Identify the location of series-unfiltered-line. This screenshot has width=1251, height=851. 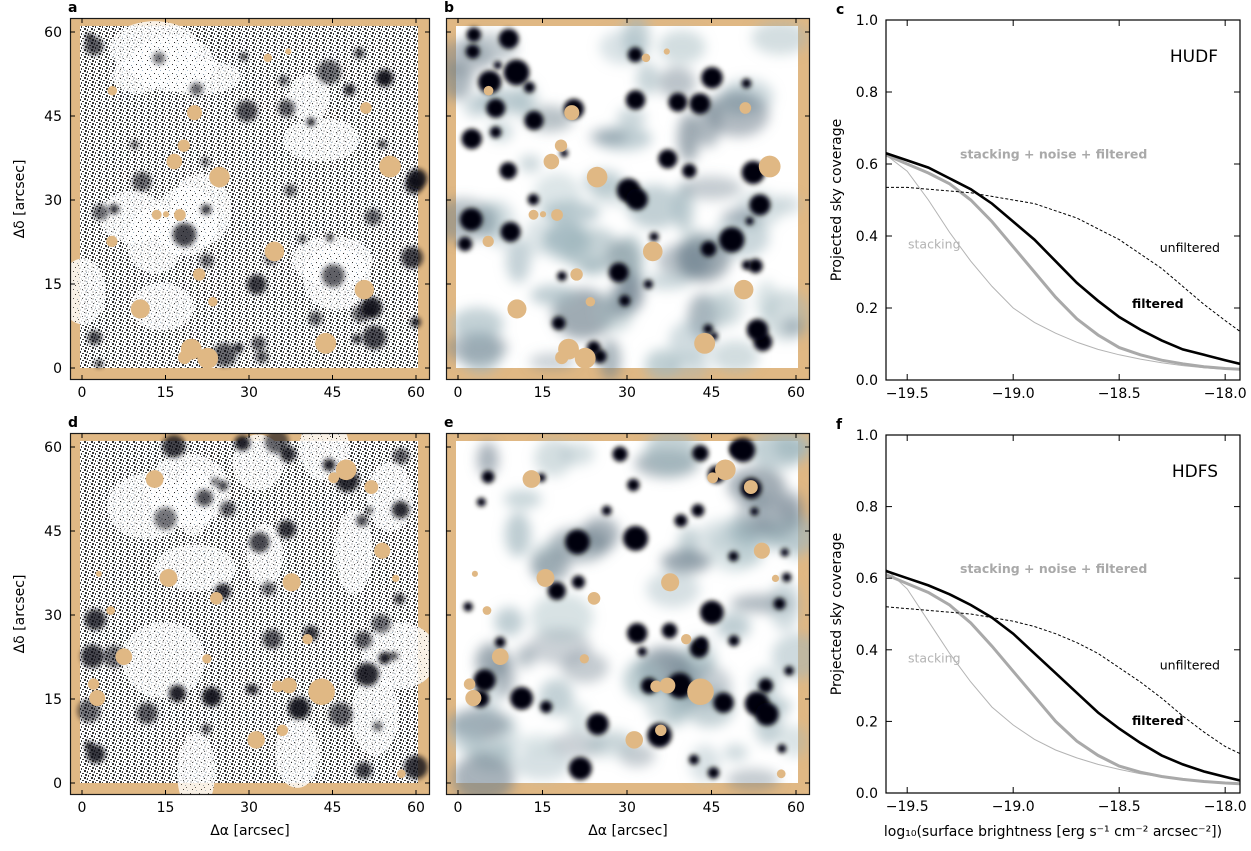
(1063, 259).